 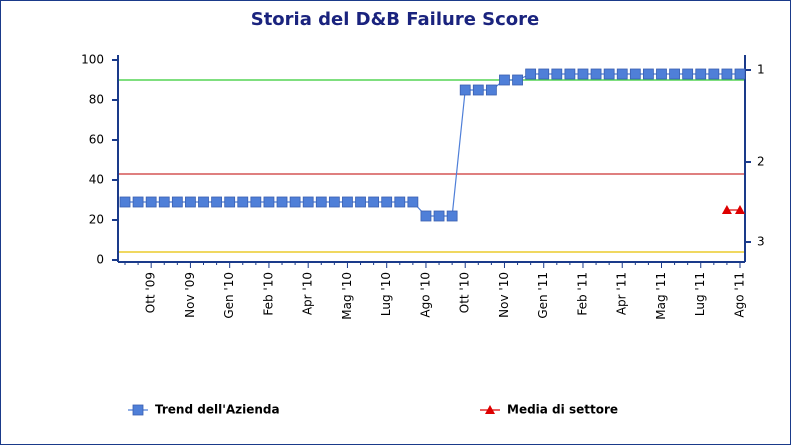 I want to click on x-tick-label: Ago '11, so click(x=740, y=295).